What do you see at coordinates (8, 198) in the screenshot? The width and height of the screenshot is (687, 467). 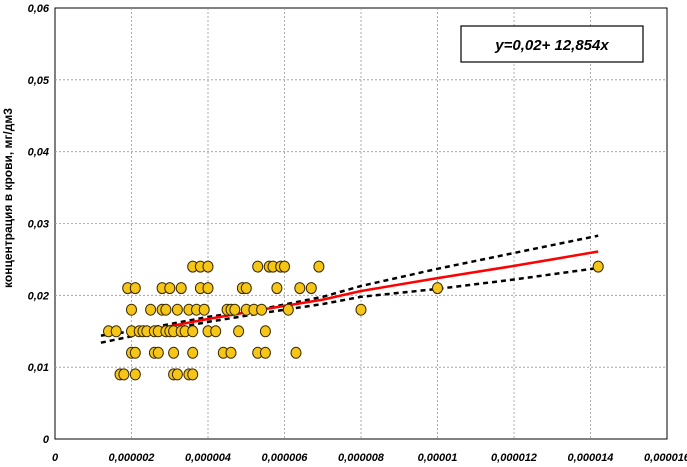 I see `y-axis-label: концентрация в крови, мг/дм3` at bounding box center [8, 198].